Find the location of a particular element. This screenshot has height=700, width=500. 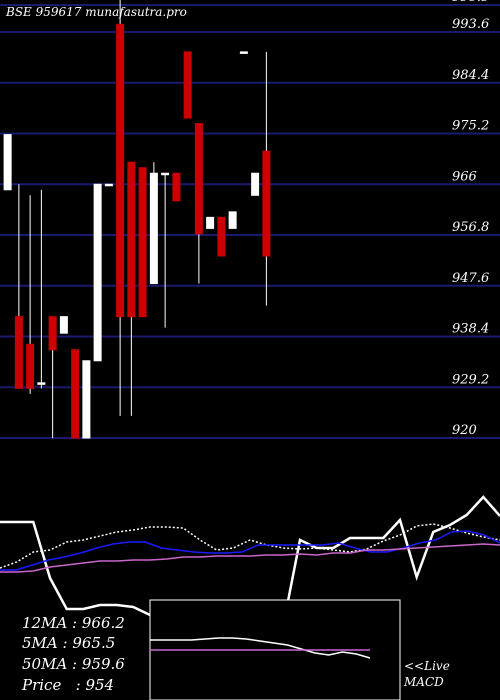

chart-title: BSE 959617 munafasutra.pro is located at coordinates (96, 12).